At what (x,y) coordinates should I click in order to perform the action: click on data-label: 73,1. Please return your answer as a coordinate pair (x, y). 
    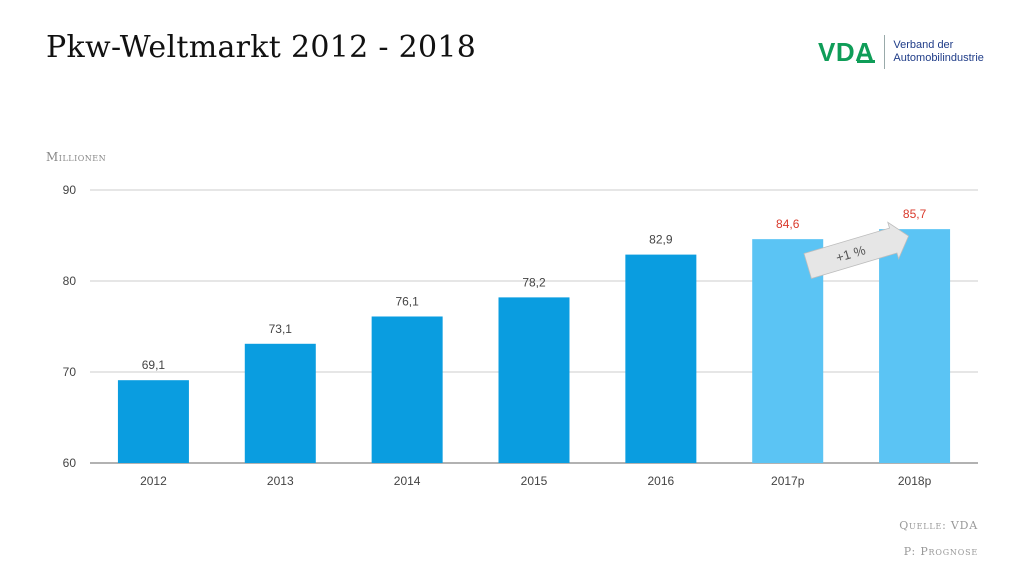
    Looking at the image, I should click on (281, 329).